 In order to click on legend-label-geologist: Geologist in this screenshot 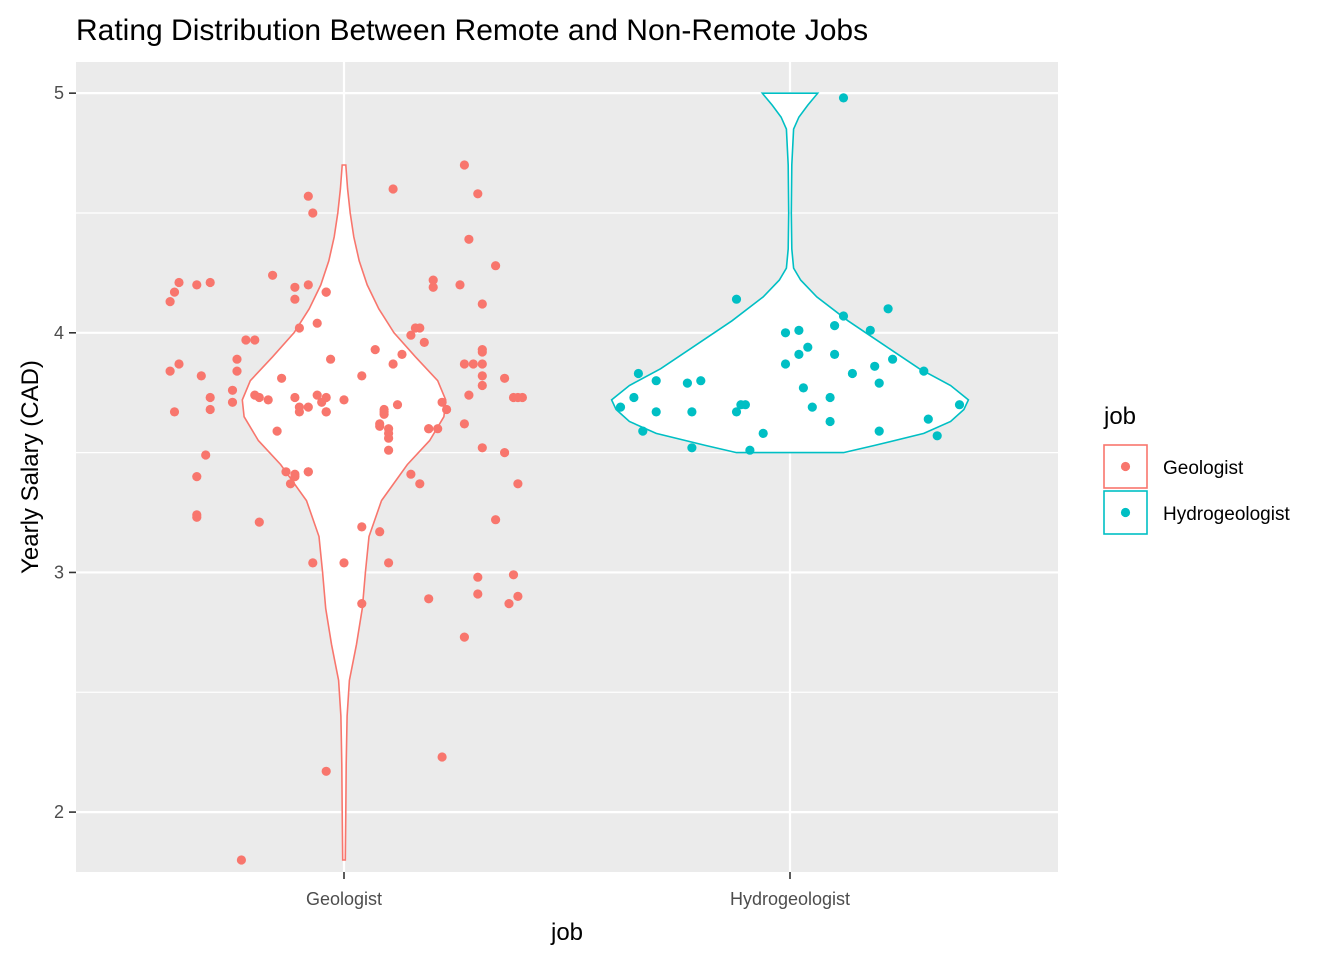, I will do `click(1203, 468)`.